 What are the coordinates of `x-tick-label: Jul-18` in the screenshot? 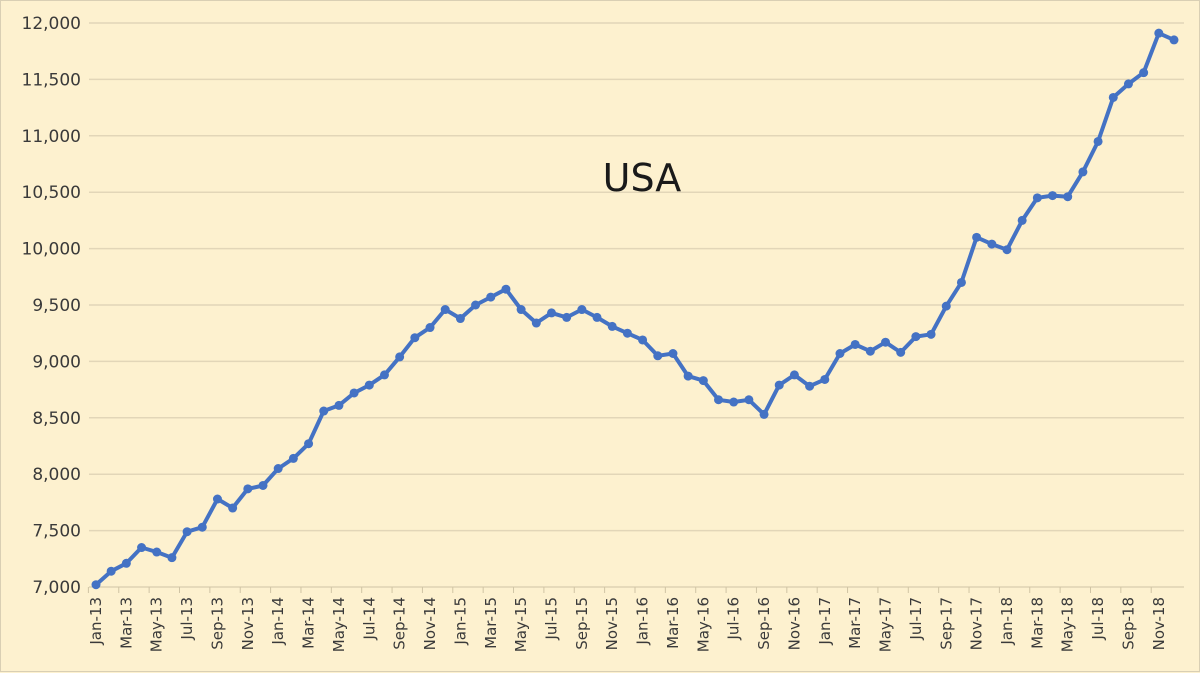 It's located at (1098, 619).